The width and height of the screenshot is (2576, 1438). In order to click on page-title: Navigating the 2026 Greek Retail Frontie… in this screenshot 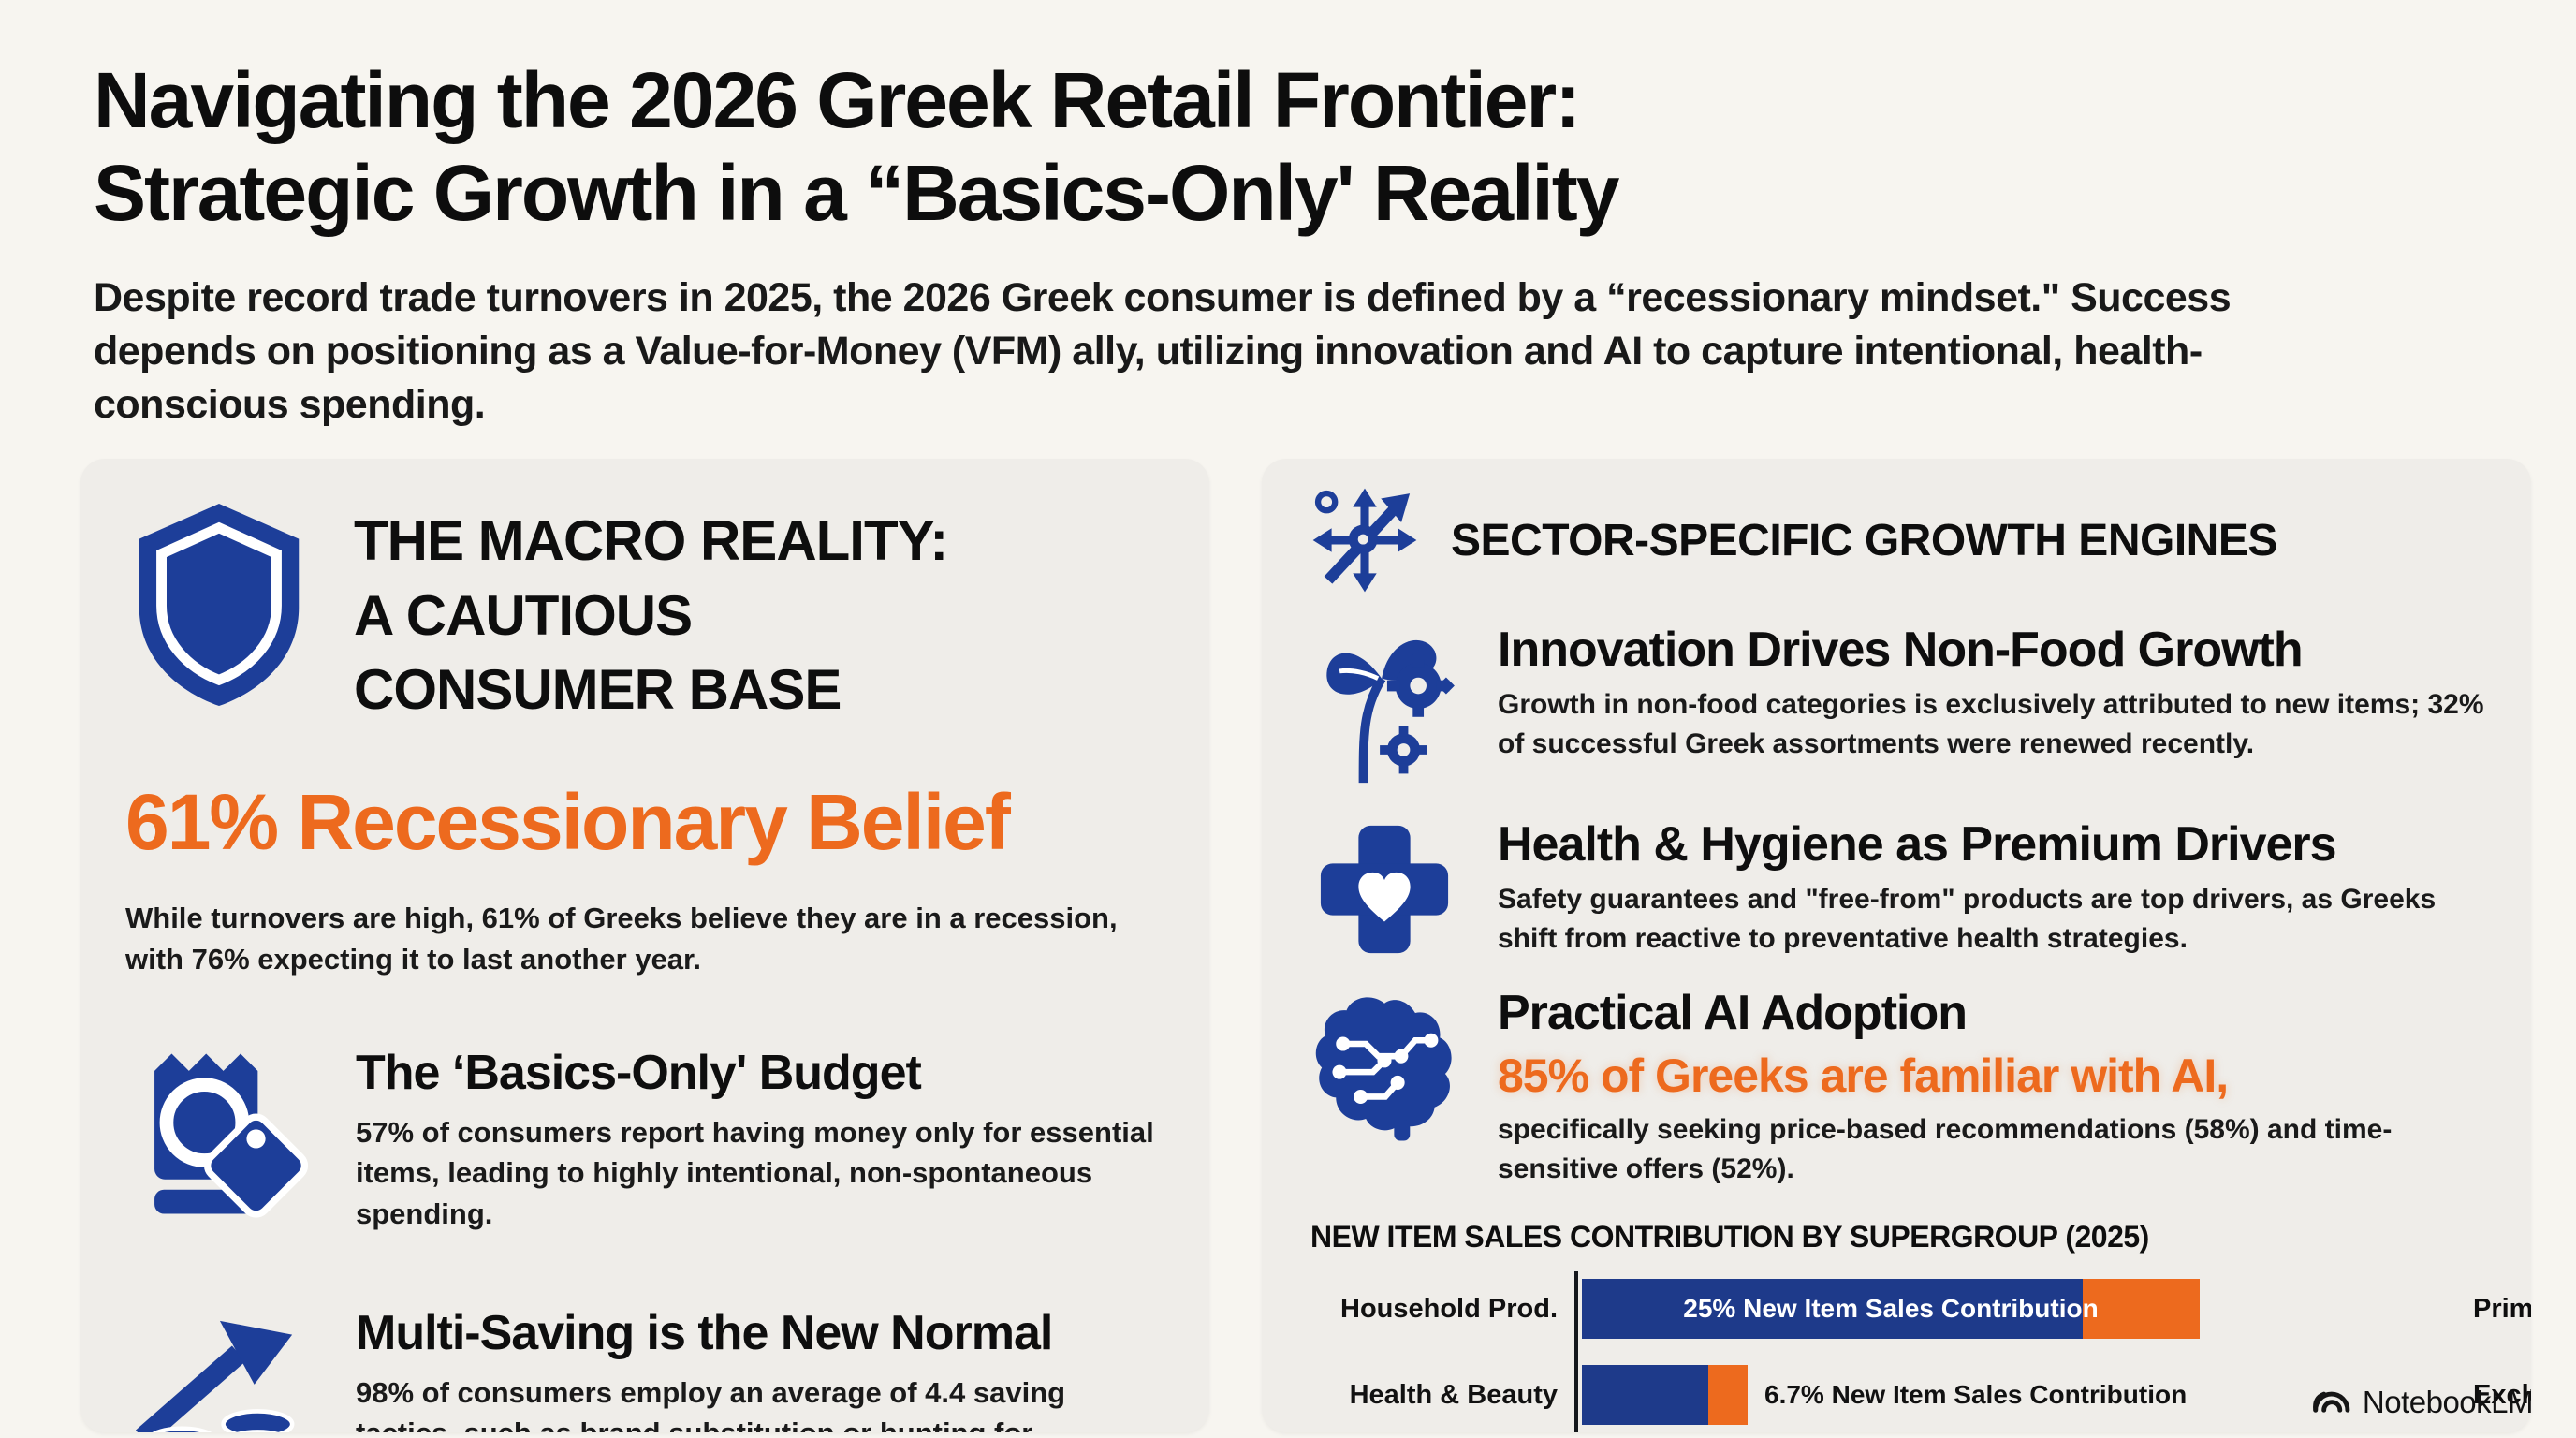, I will do `click(1312, 147)`.